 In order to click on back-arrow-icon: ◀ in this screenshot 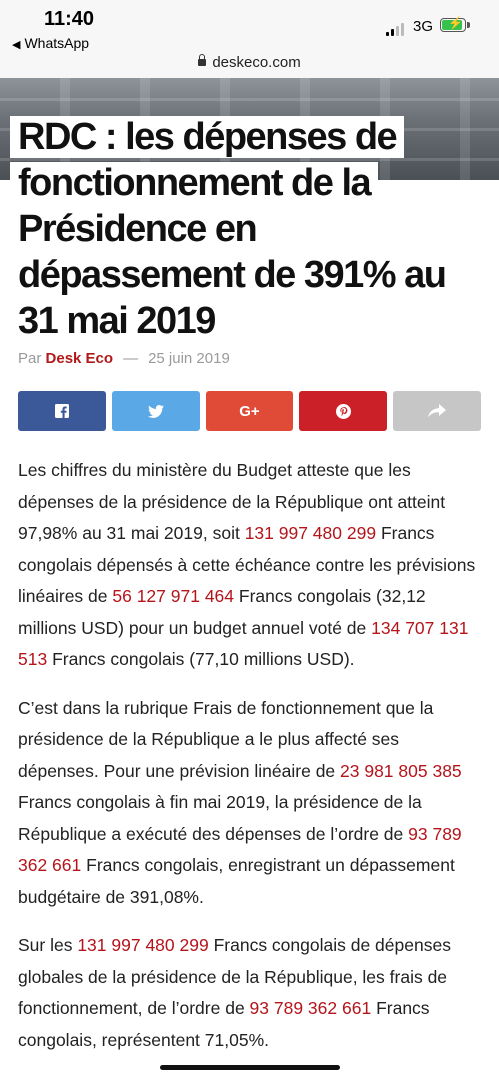, I will do `click(16, 45)`.